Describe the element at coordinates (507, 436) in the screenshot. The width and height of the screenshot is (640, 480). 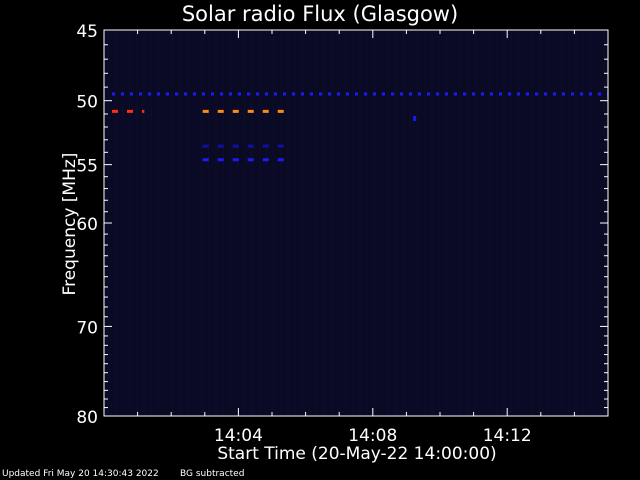
I see `x-tick-label: 14:12` at that location.